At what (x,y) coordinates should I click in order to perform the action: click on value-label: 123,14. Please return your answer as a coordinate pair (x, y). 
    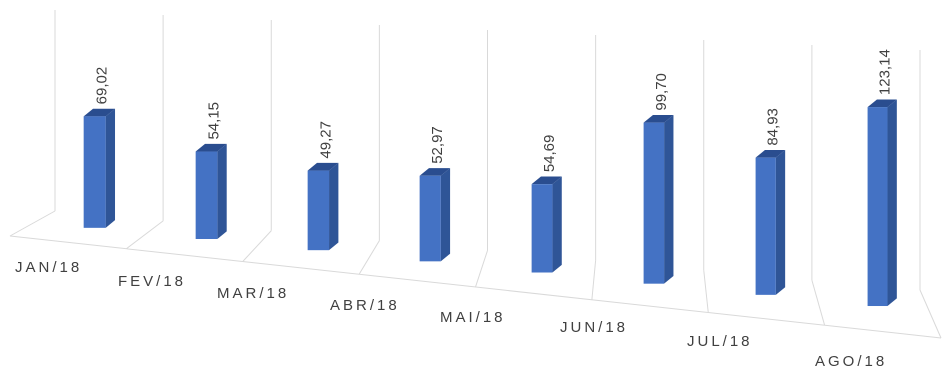
    Looking at the image, I should click on (885, 72).